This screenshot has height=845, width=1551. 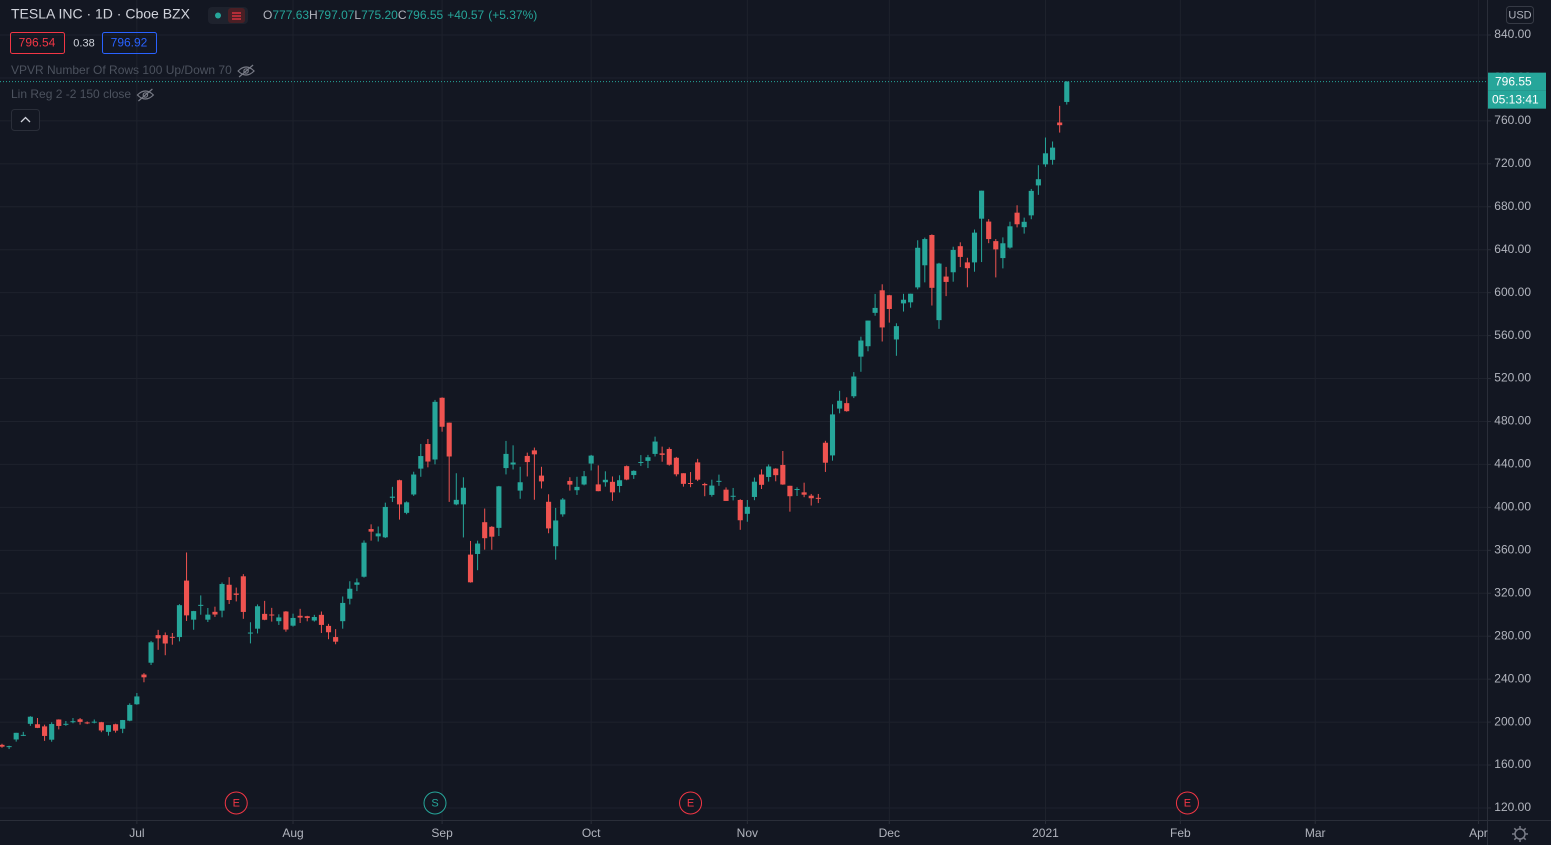 I want to click on countdown: 05:13:41, so click(x=1515, y=99).